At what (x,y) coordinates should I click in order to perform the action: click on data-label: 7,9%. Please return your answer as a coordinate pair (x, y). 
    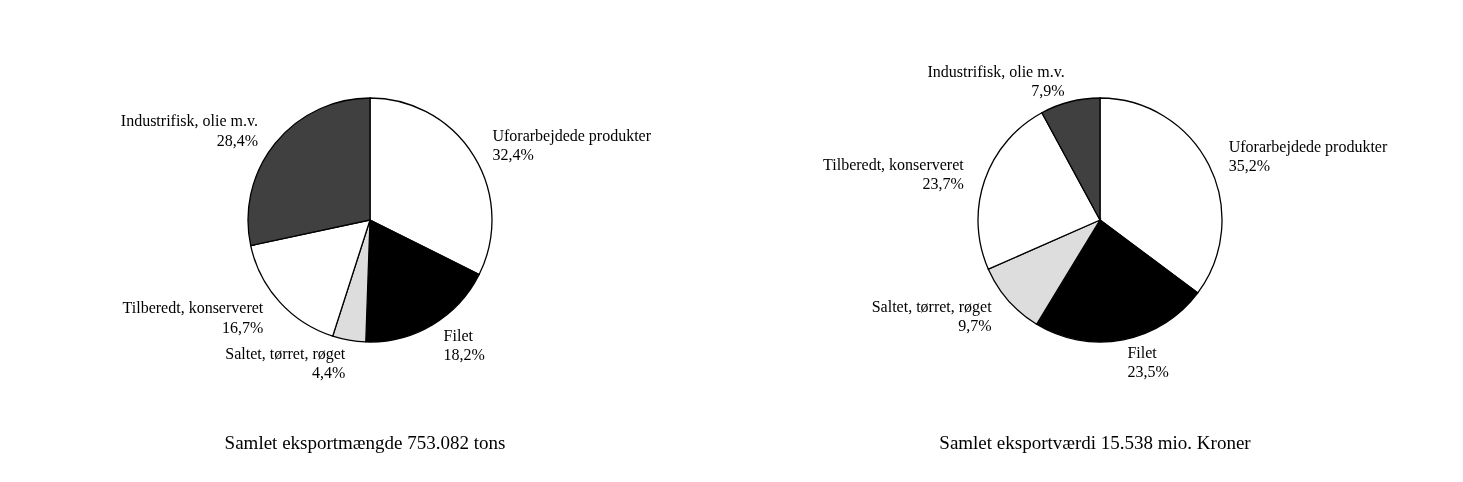
    Looking at the image, I should click on (1048, 91).